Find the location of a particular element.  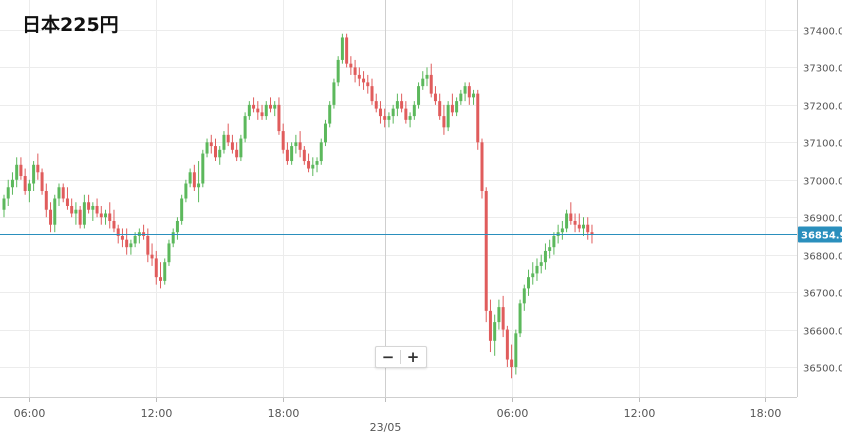

zoom-in-button: + is located at coordinates (413, 357).